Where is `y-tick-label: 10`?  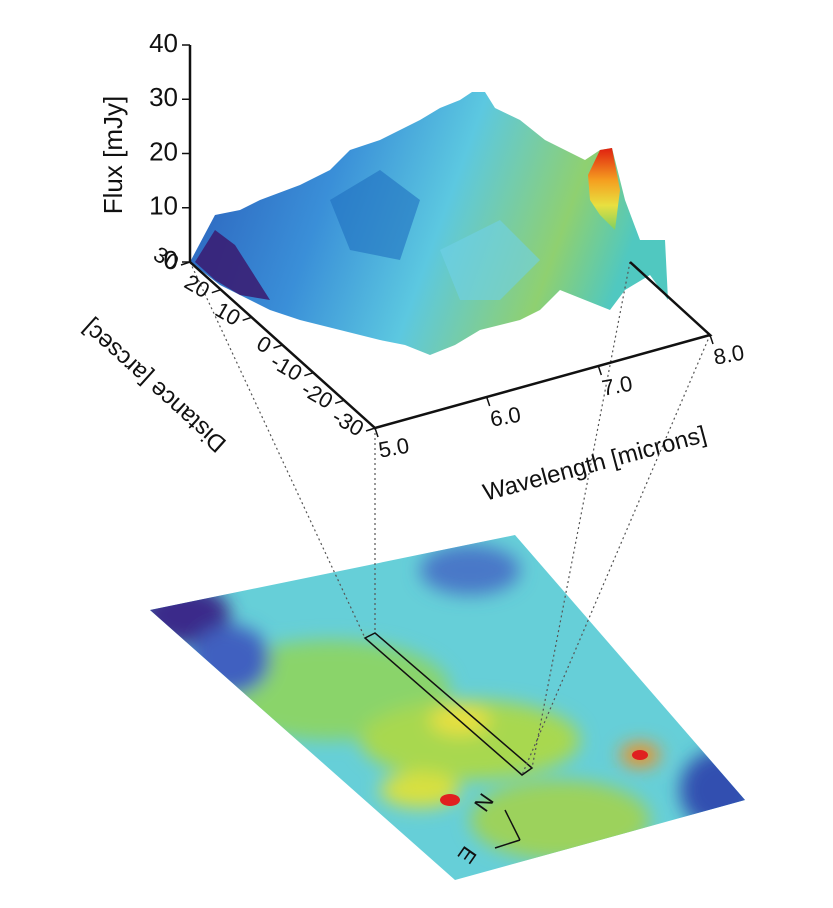
y-tick-label: 10 is located at coordinates (228, 314).